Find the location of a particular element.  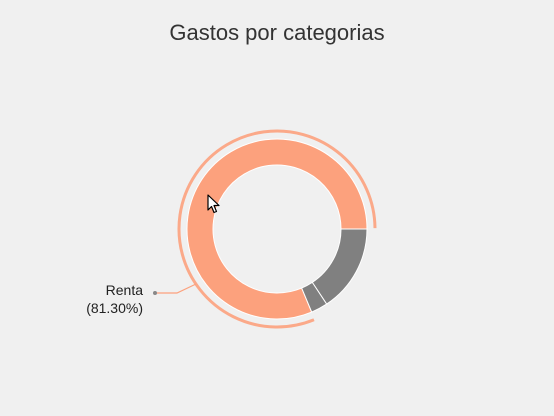

callout-label: Renta is located at coordinates (125, 290).